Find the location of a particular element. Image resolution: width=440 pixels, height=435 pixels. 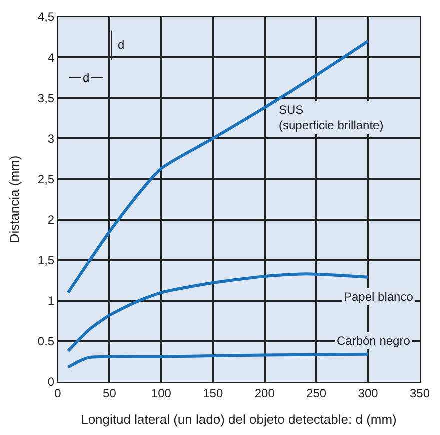

y-tick-label: 1,5 is located at coordinates (46, 261).